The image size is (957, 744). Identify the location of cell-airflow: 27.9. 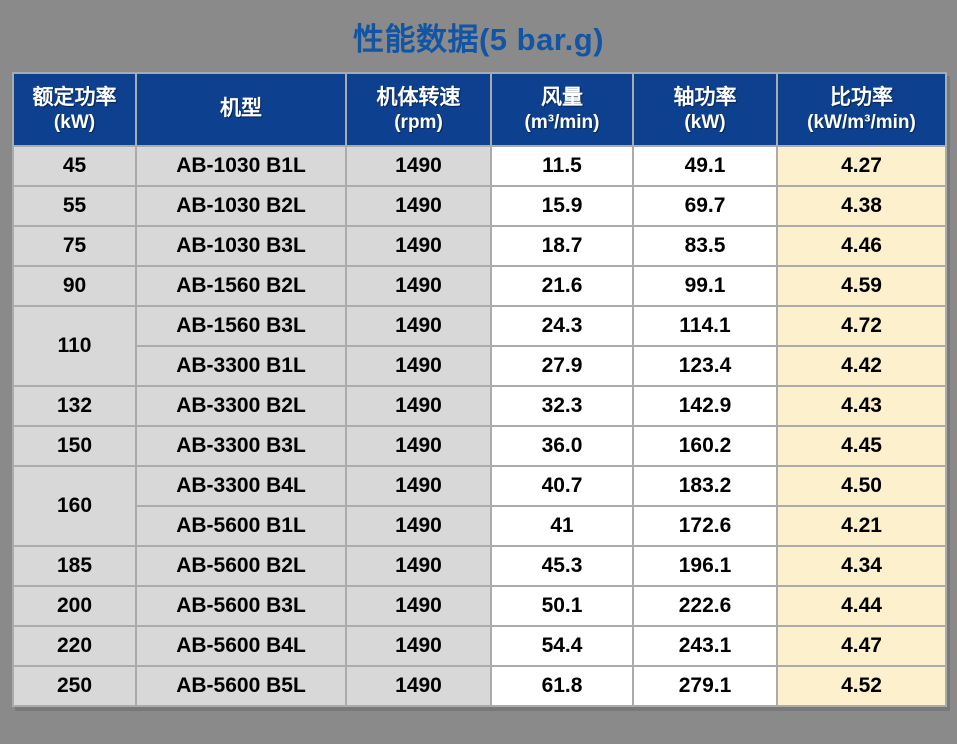
(562, 366).